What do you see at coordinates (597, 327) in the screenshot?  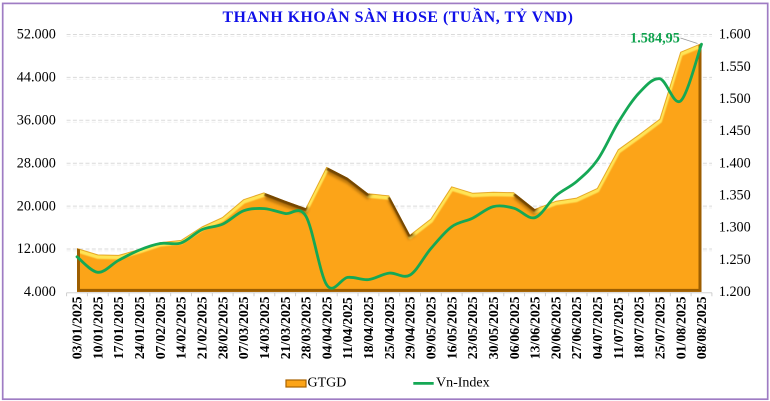 I see `svg-text: 04/07/2025` at bounding box center [597, 327].